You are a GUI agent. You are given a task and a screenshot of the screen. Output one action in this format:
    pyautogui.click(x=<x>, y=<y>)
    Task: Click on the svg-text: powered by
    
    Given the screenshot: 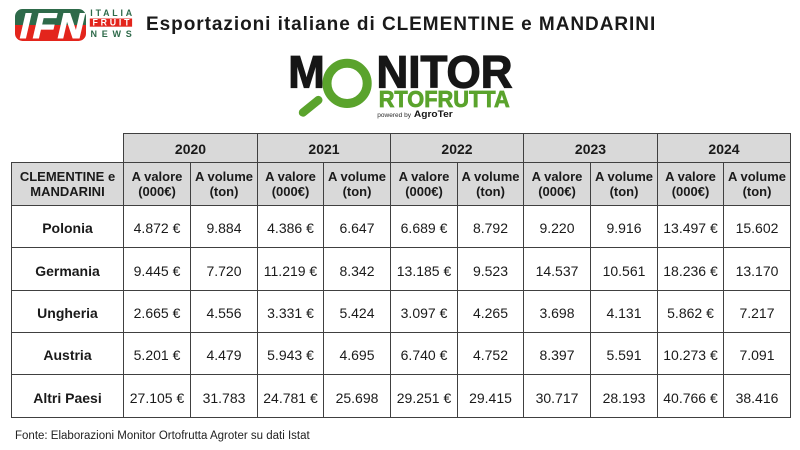 What is the action you would take?
    pyautogui.click(x=394, y=115)
    